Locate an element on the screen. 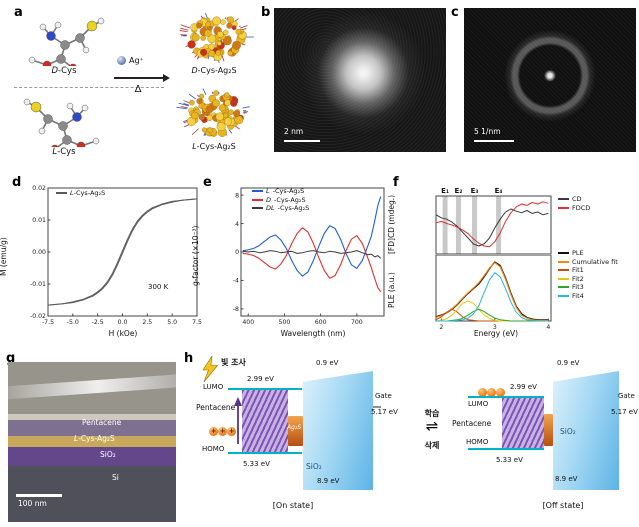 The height and width of the screenshot is (527, 639). homo-label: HOMO is located at coordinates (213, 449).